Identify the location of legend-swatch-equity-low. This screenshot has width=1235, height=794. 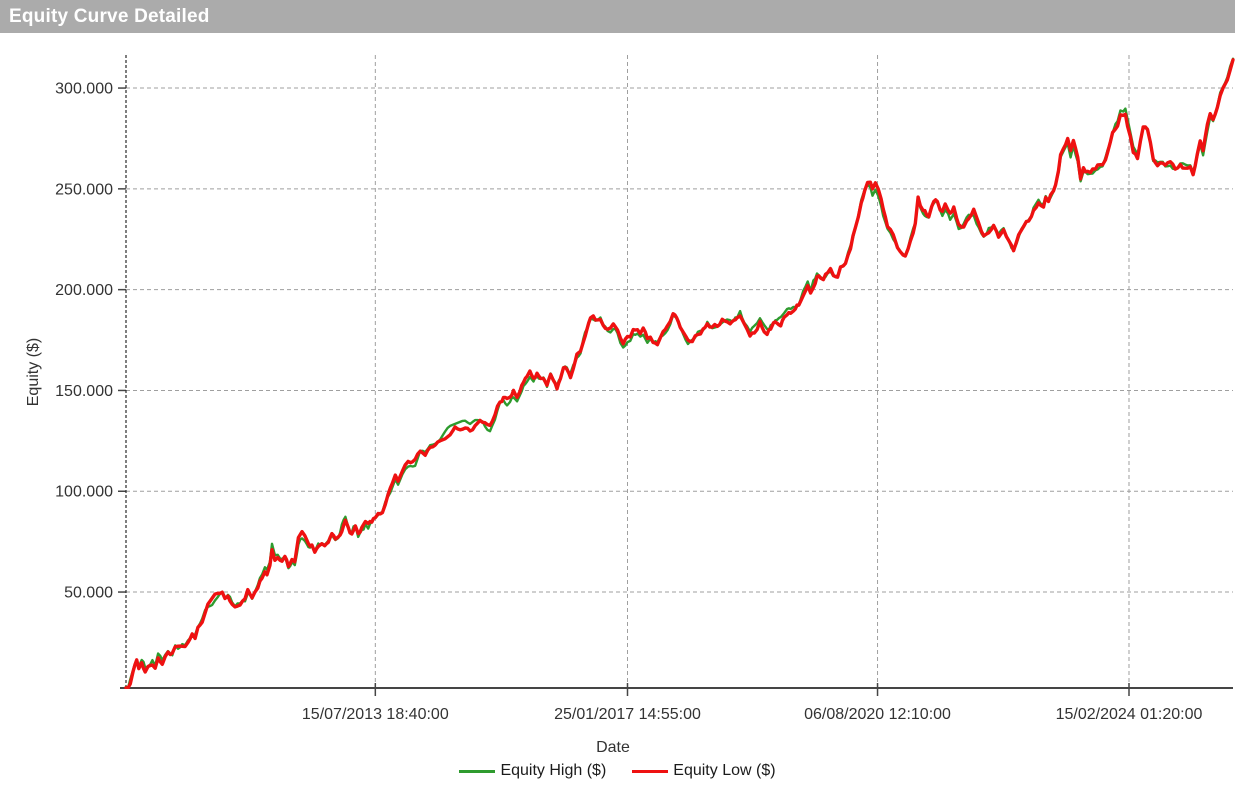
(650, 771).